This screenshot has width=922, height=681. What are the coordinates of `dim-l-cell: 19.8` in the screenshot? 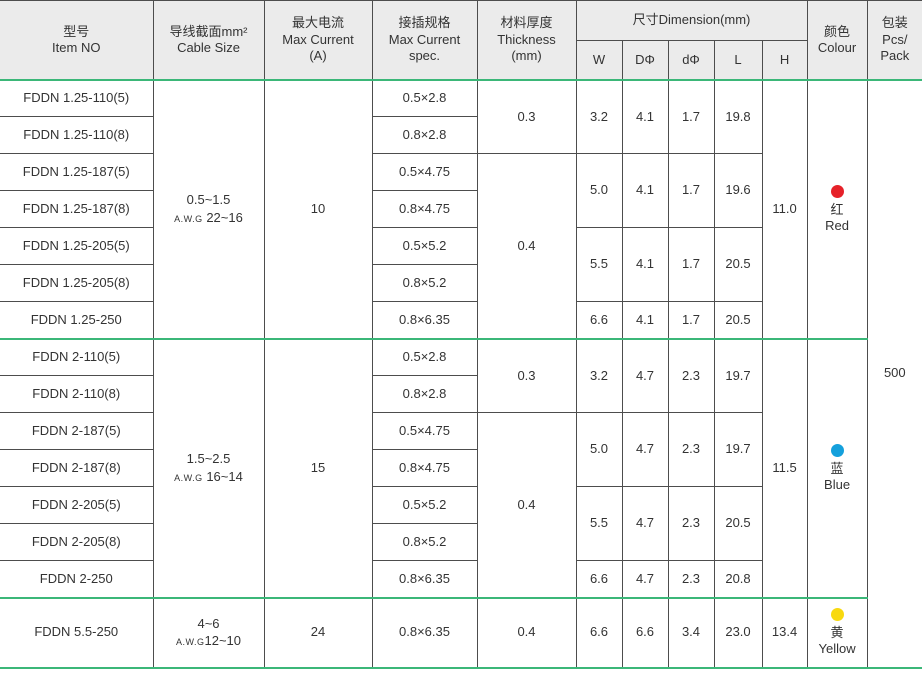 It's located at (738, 116).